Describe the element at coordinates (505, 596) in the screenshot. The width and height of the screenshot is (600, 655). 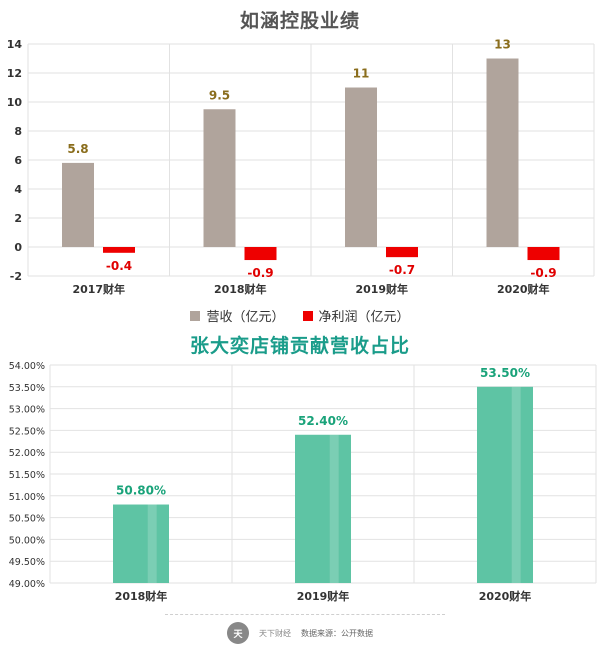
I see `chart2-xtick: 2020财年` at that location.